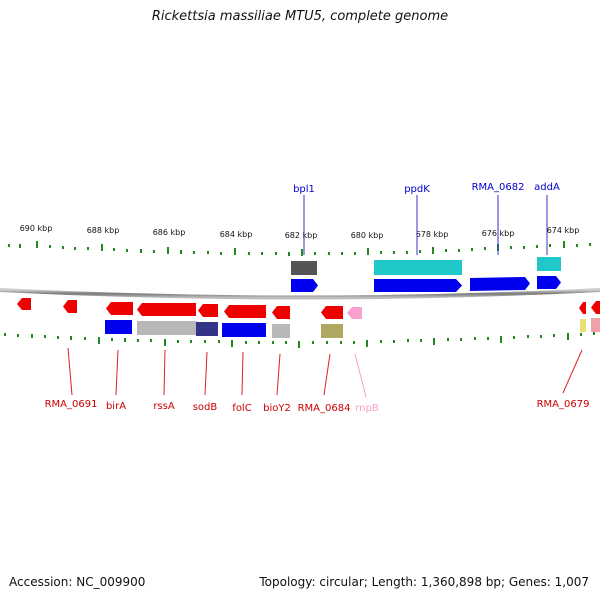 The width and height of the screenshot is (600, 600). Describe the element at coordinates (304, 285) in the screenshot. I see `gene-arrow-bpl1` at that location.